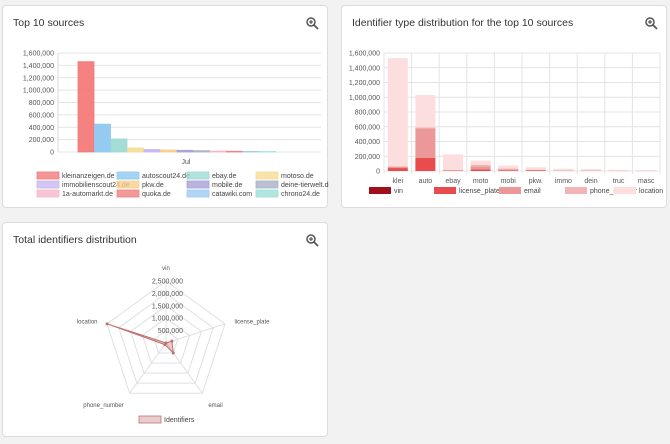 This screenshot has height=444, width=670. What do you see at coordinates (619, 181) in the screenshot?
I see `x-tick-label: truc` at bounding box center [619, 181].